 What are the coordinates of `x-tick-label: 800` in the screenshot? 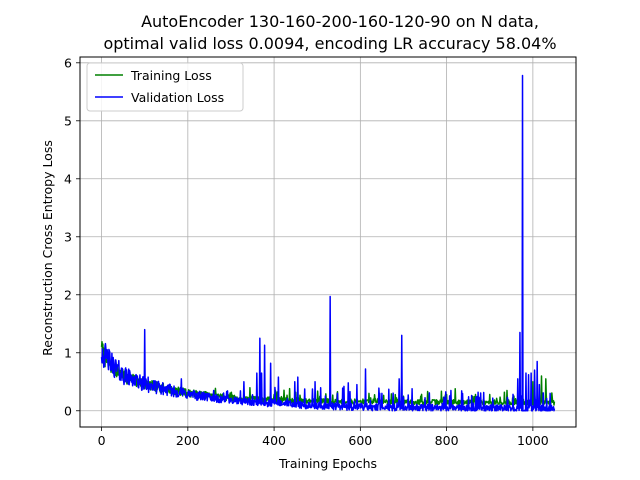 It's located at (447, 440).